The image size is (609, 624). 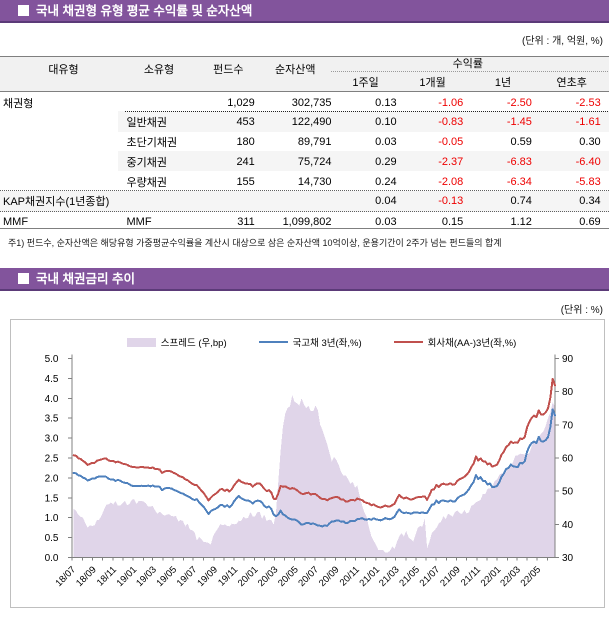 I want to click on right-axis-label: 50, so click(x=568, y=492).